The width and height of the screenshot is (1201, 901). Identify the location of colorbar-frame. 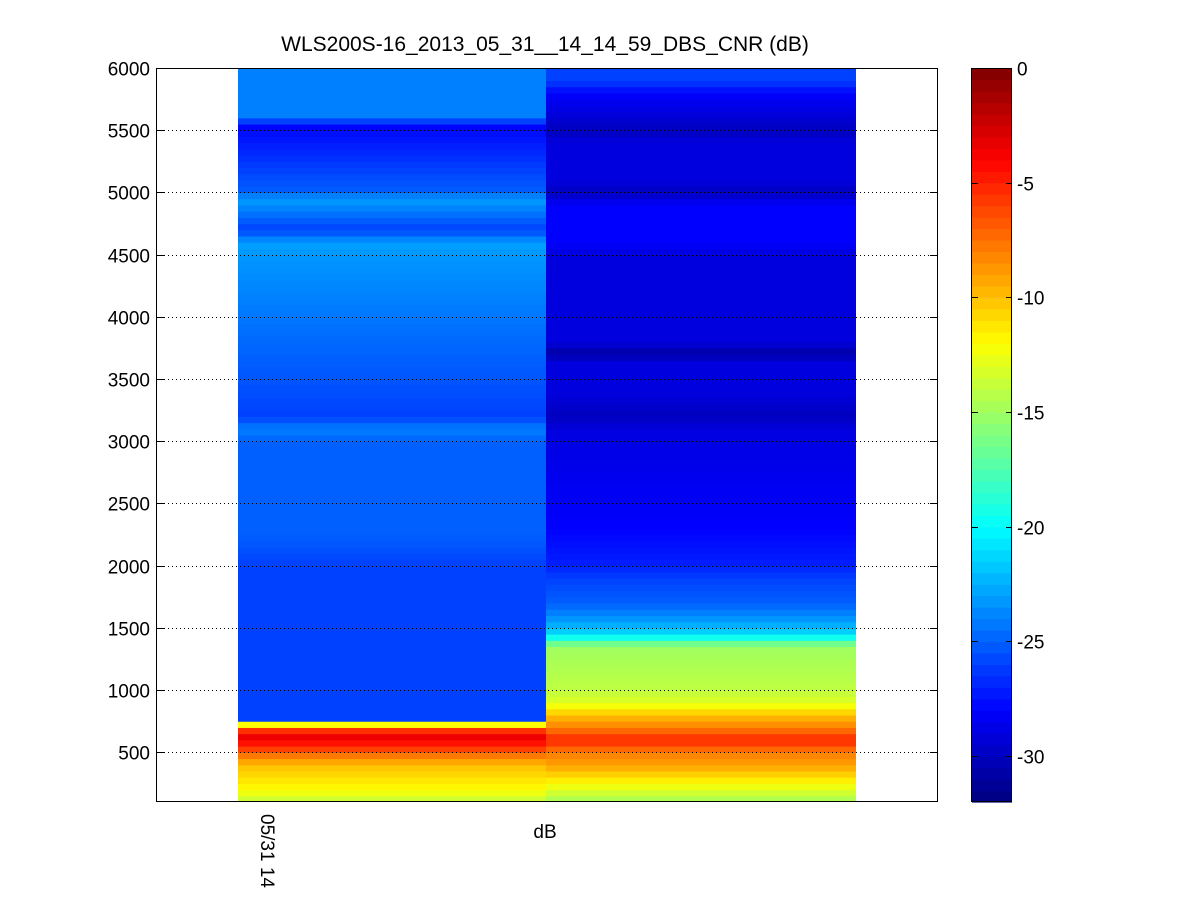
(991, 435).